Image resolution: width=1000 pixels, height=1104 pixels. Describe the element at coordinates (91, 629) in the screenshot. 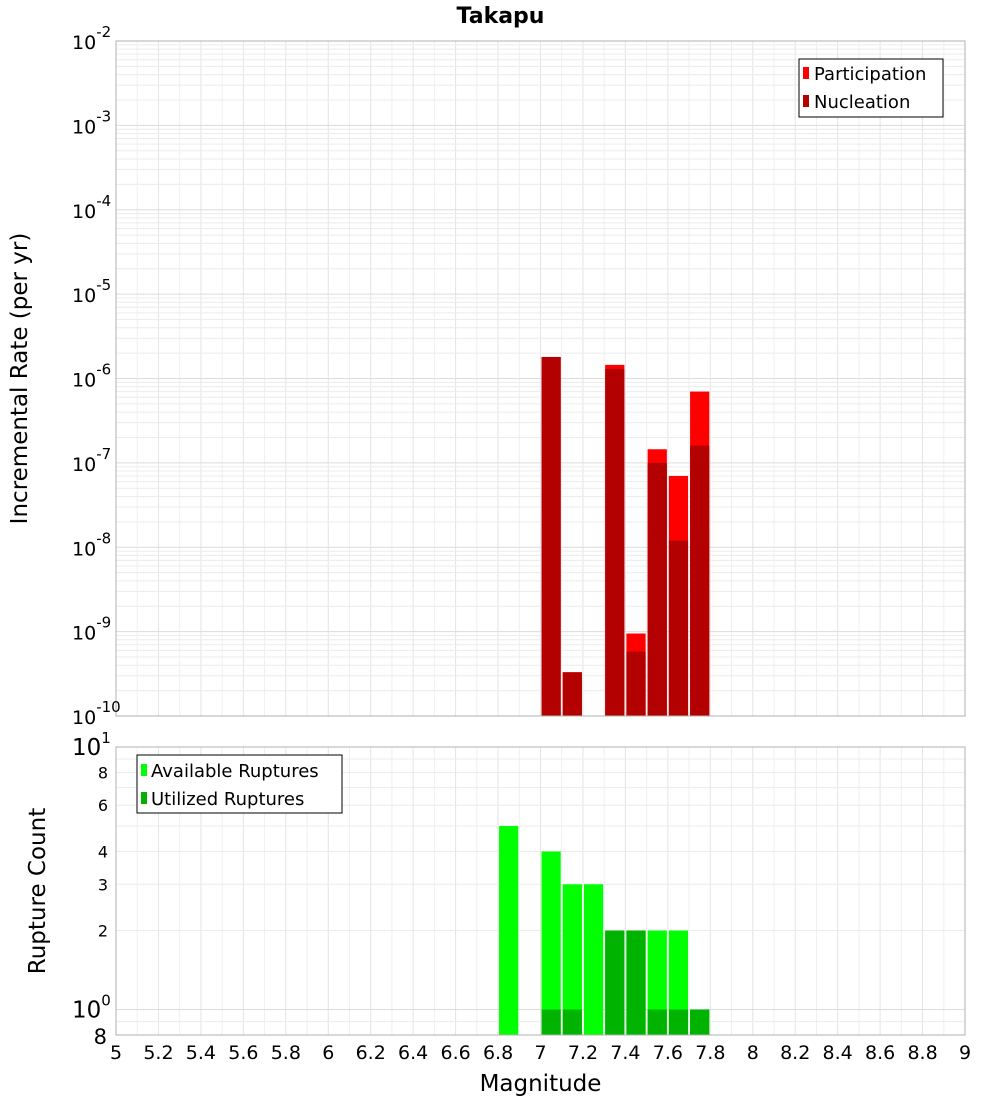

I see `y-tick-label: 10⁻⁹` at that location.